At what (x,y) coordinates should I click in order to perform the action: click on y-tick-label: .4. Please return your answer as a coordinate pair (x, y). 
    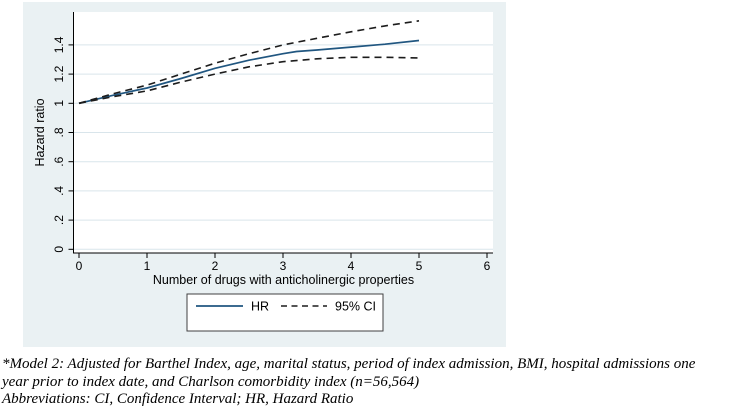
    Looking at the image, I should click on (59, 191).